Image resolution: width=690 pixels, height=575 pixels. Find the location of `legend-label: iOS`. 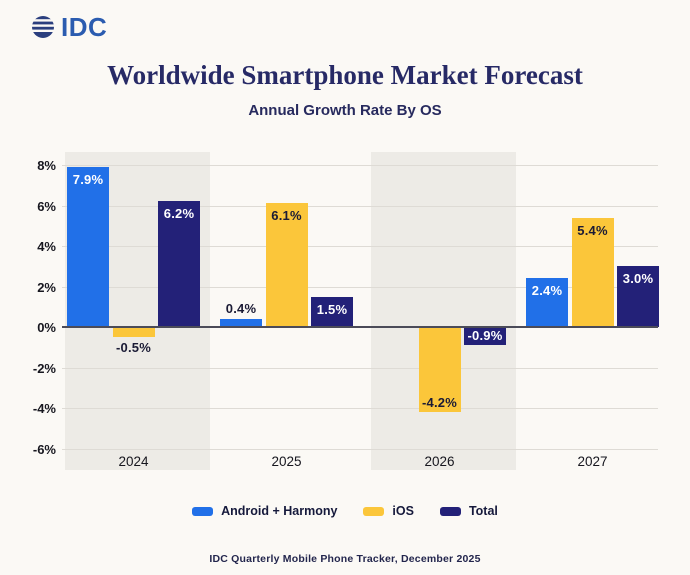

legend-label: iOS is located at coordinates (403, 511).